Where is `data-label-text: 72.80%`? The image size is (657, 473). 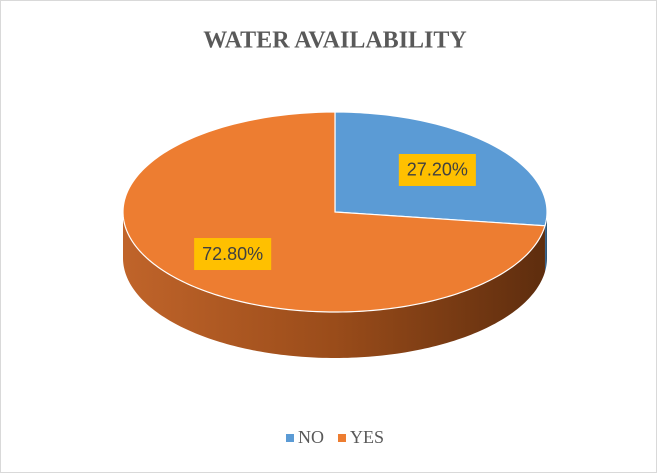
data-label-text: 72.80% is located at coordinates (232, 254).